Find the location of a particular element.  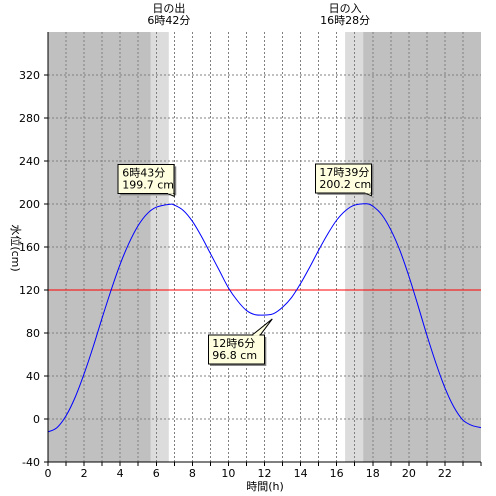

x-tick-label: 14 is located at coordinates (301, 473).